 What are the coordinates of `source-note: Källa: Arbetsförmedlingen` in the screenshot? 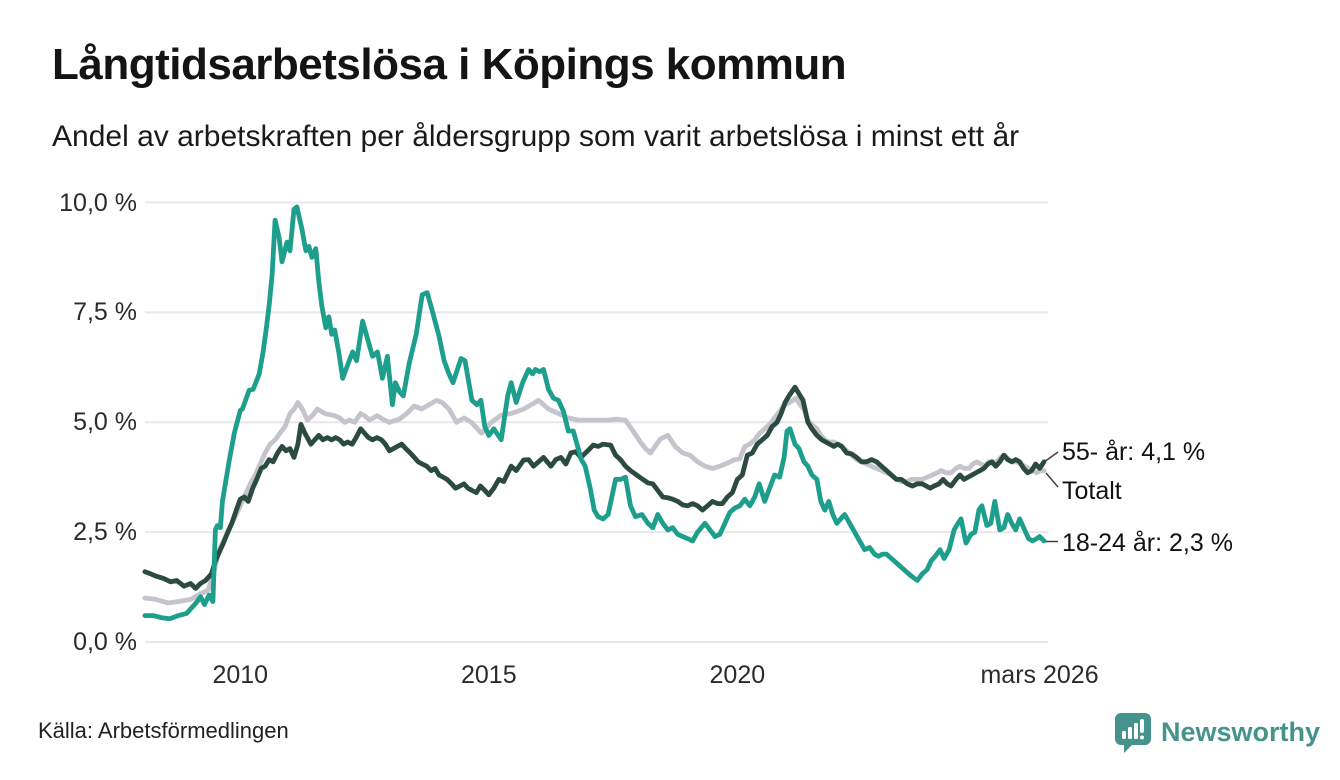 It's located at (163, 730).